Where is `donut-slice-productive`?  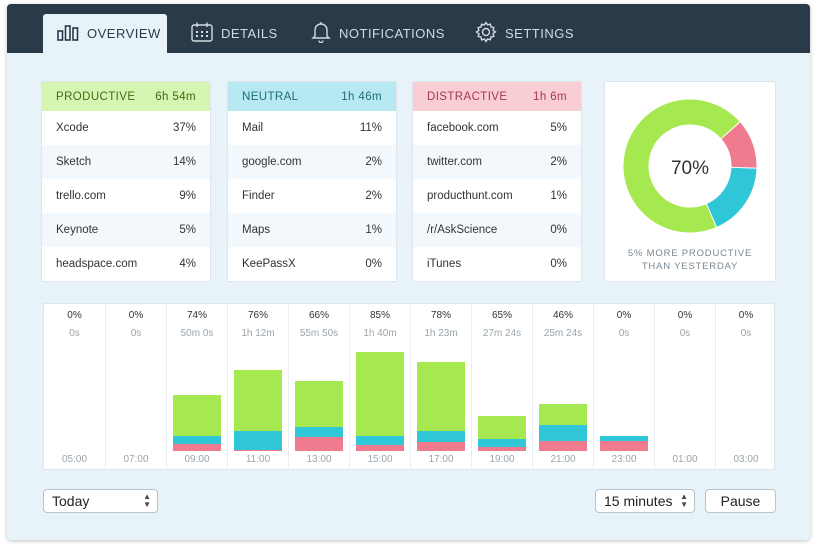 donut-slice-productive is located at coordinates (681, 166).